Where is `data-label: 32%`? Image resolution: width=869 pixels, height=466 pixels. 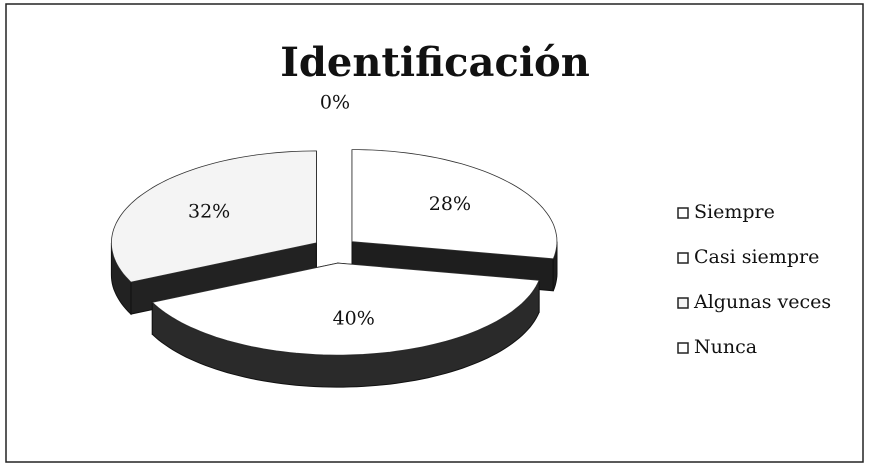
data-label: 32% is located at coordinates (209, 211).